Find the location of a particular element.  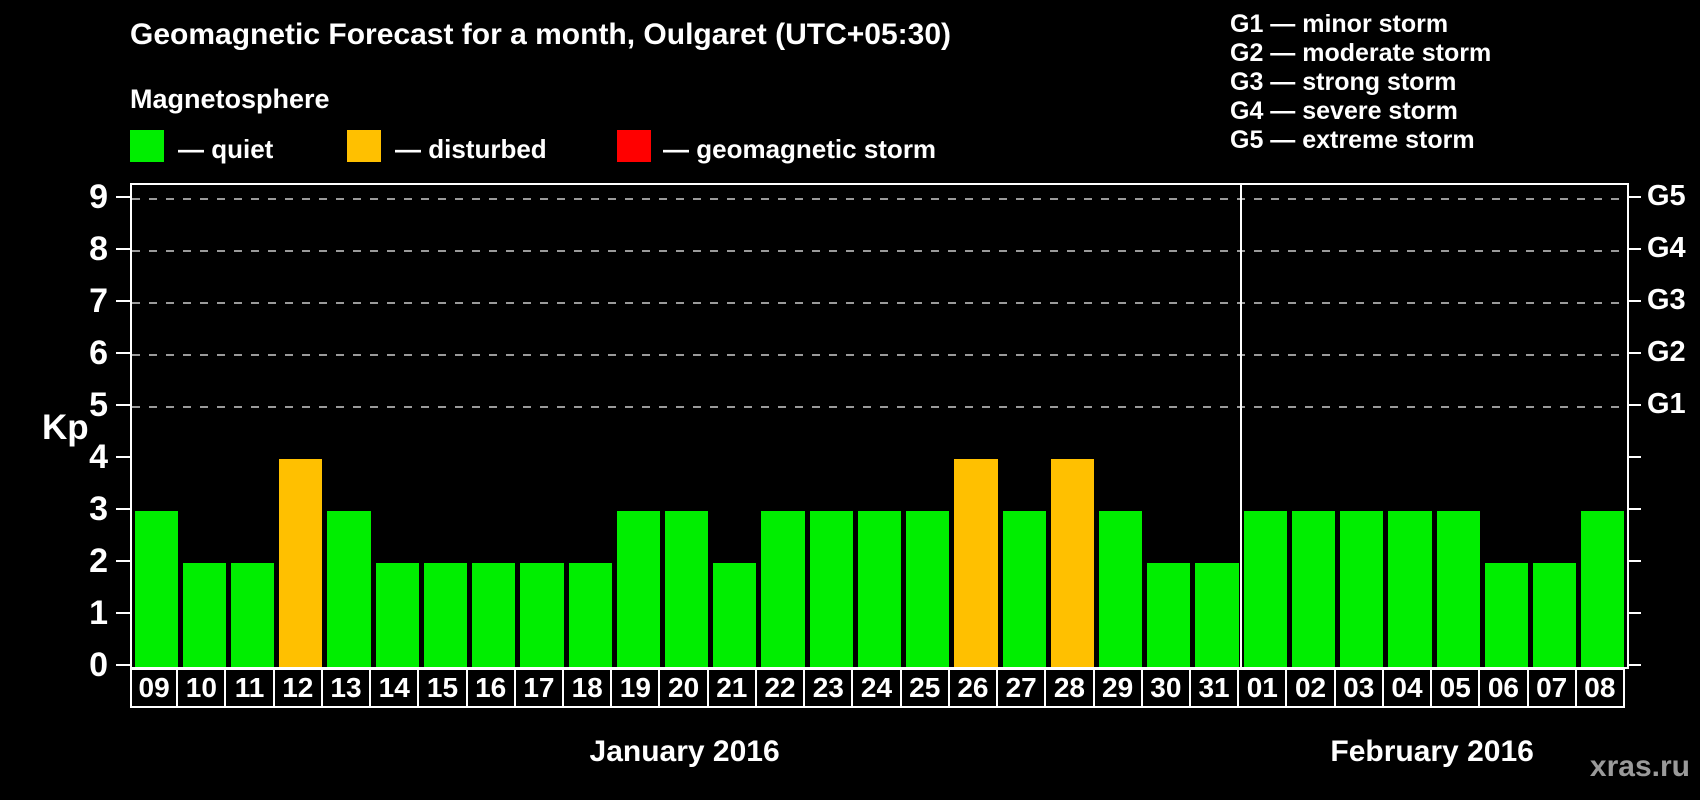

left-tick-kp1 is located at coordinates (123, 613).